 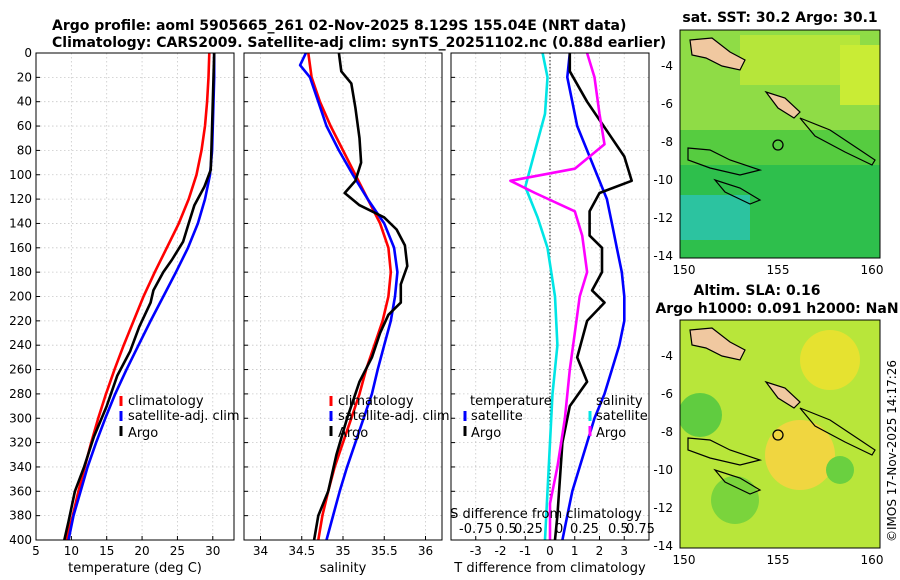 I want to click on sla-title-1: Altim. SLA: 0.16, so click(x=756, y=291).